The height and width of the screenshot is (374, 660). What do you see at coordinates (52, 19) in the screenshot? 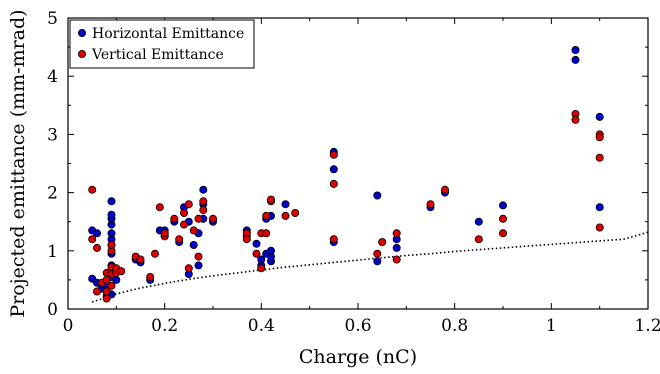
I see `y-tick-label: 5` at bounding box center [52, 19].